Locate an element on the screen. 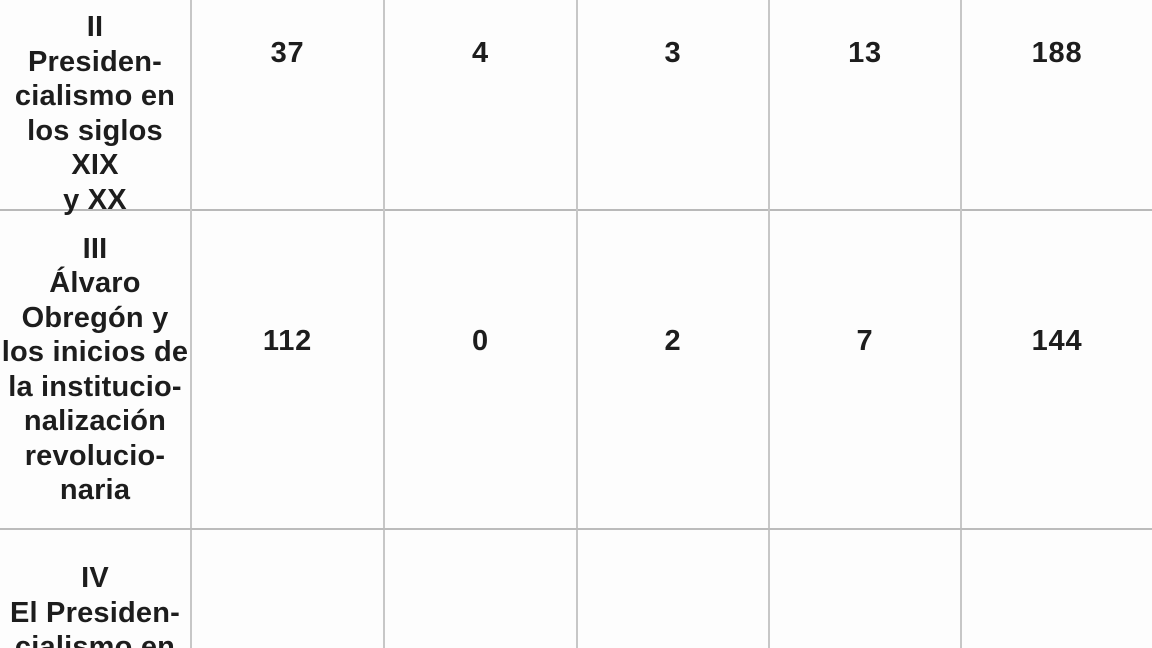 This screenshot has height=648, width=1152. value-cell: 112 is located at coordinates (288, 369).